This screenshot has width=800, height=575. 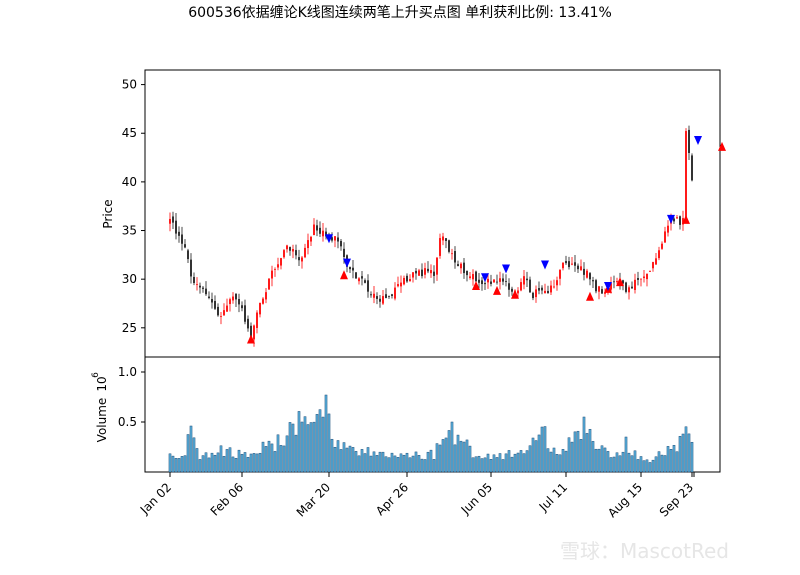 I want to click on price-y-axis-label: Price, so click(x=108, y=213).